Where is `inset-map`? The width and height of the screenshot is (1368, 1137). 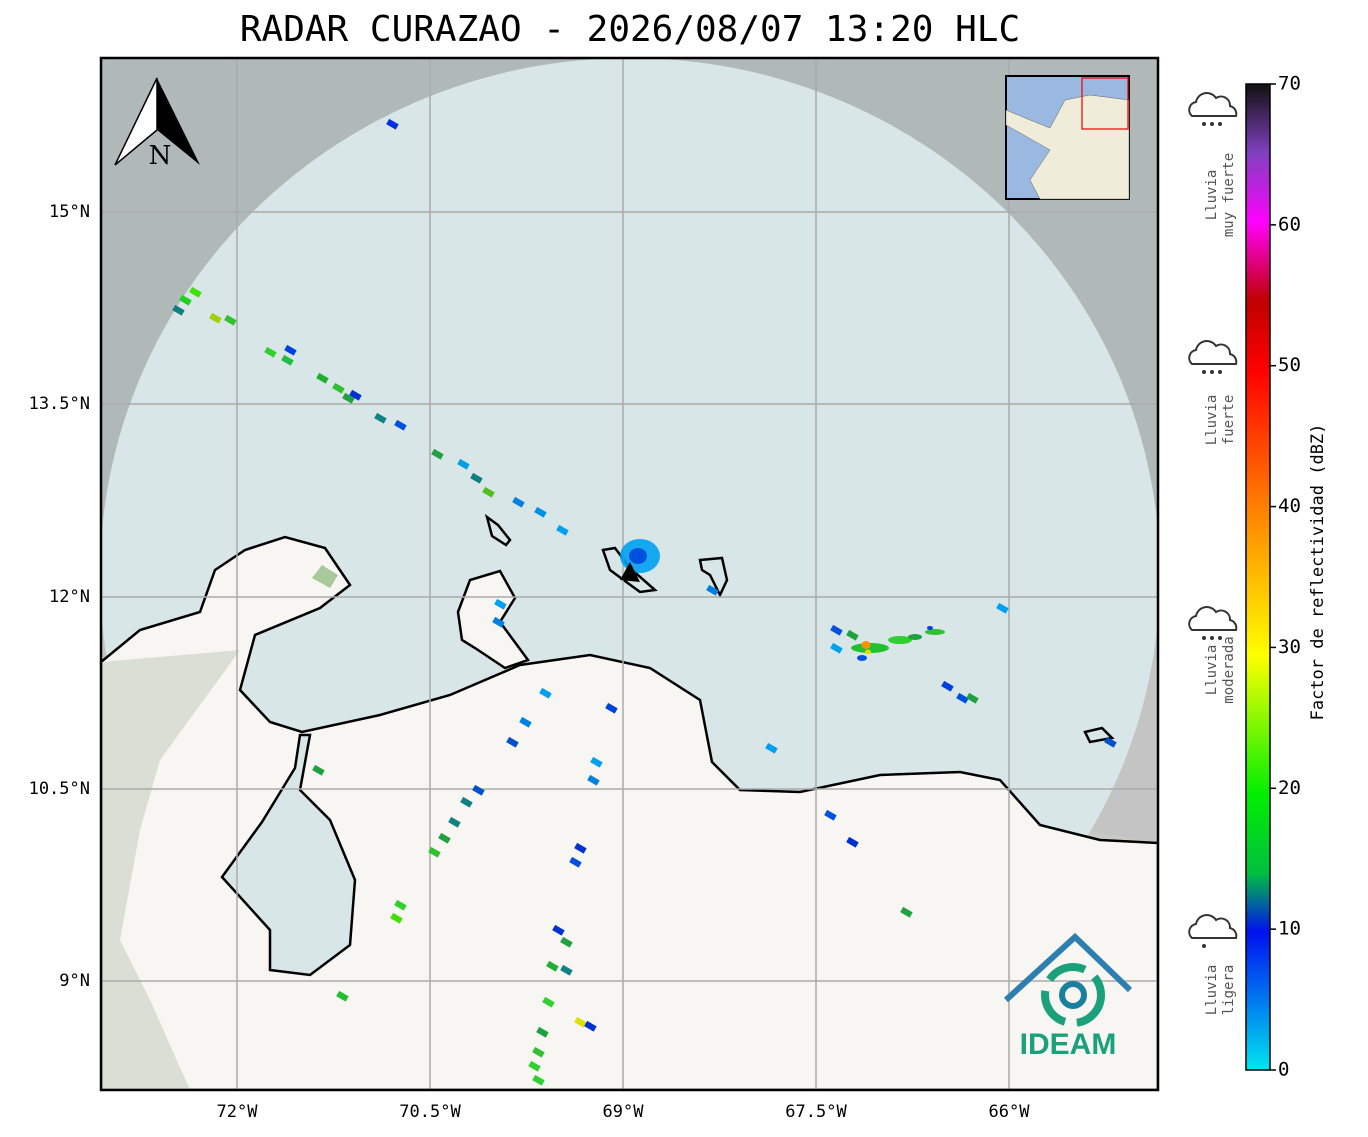 inset-map is located at coordinates (1067, 137).